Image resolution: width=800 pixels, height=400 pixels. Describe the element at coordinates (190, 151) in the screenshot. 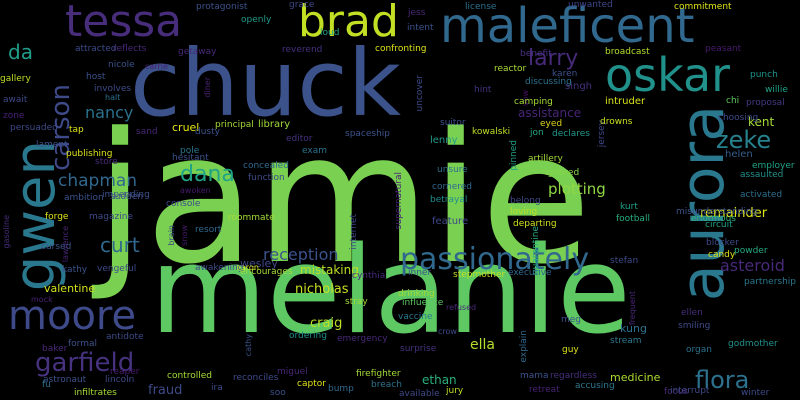

I see `cloud-word: pole` at that location.